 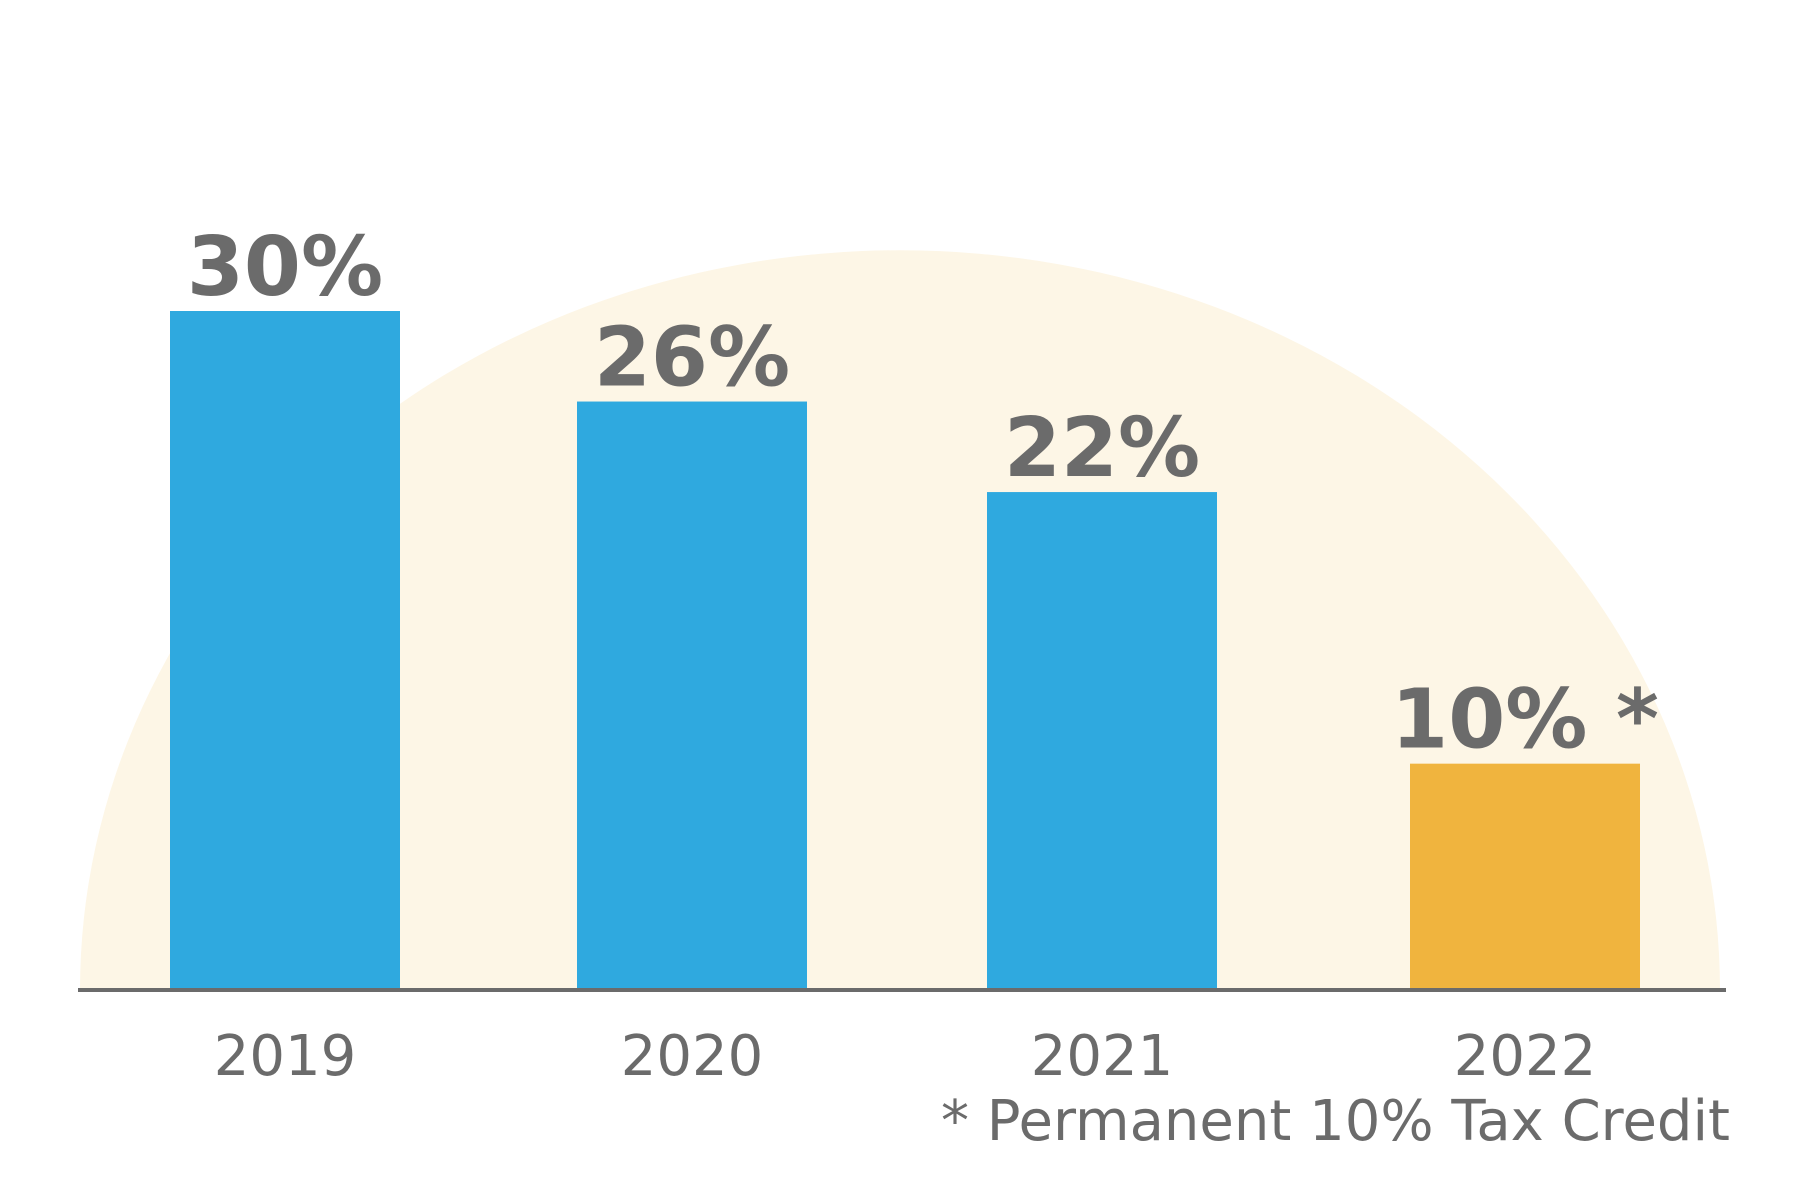 I want to click on footnote: * Permanent 10% Tax Credit, so click(x=1335, y=1121).